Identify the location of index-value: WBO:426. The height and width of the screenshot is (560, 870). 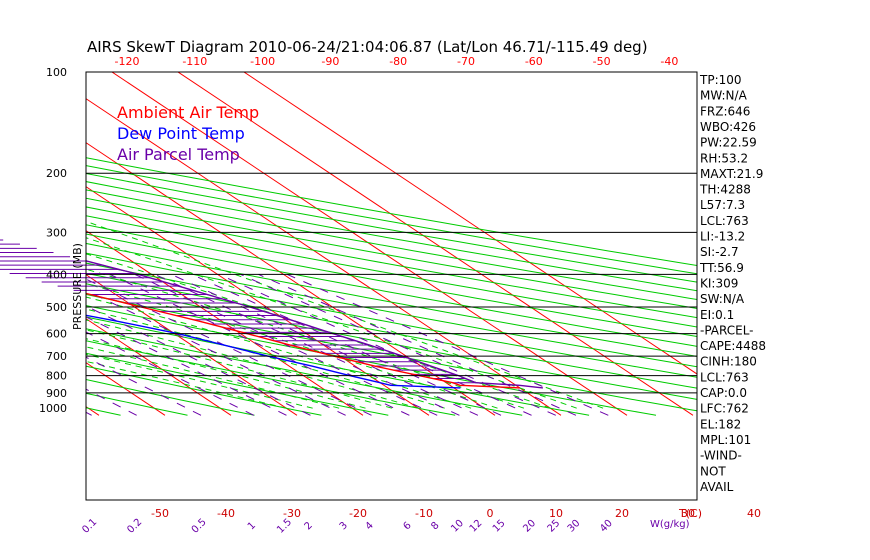
(728, 127).